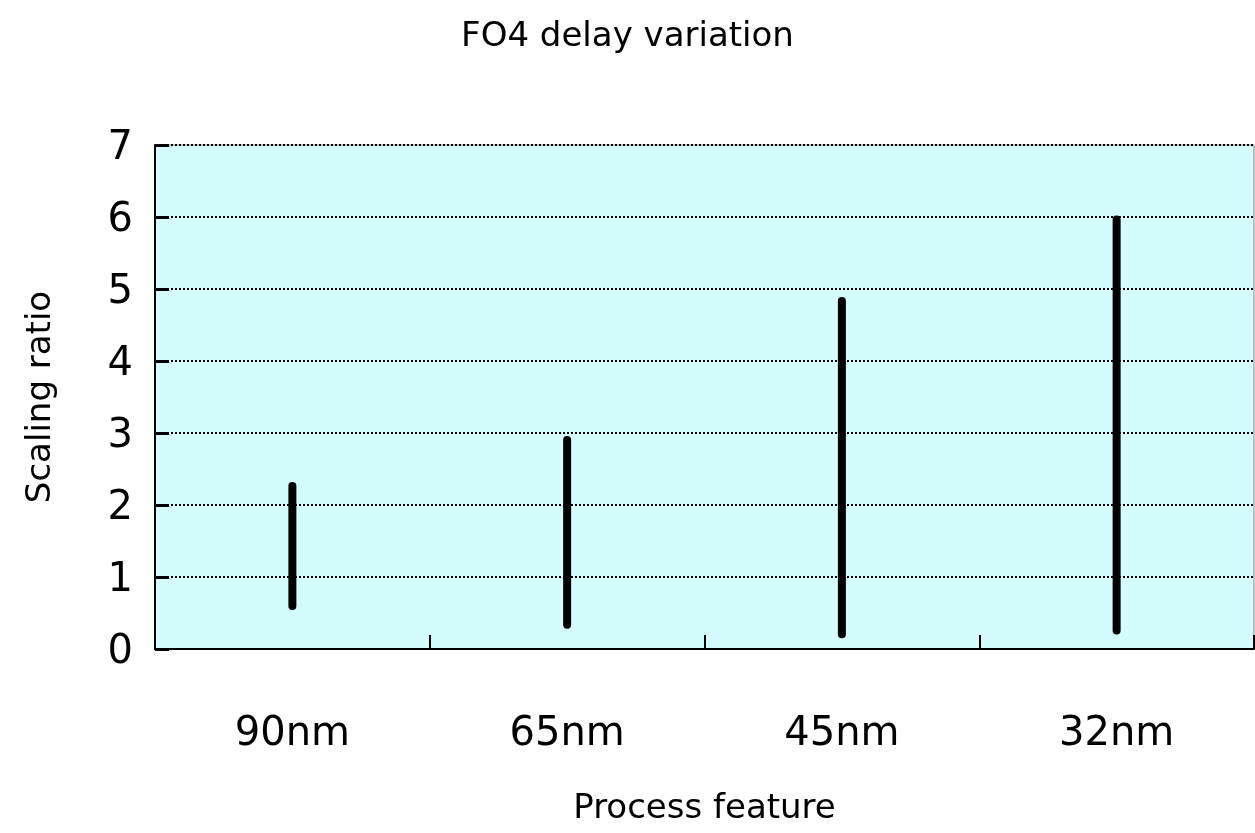  I want to click on y-tick-label: 3, so click(120, 433).